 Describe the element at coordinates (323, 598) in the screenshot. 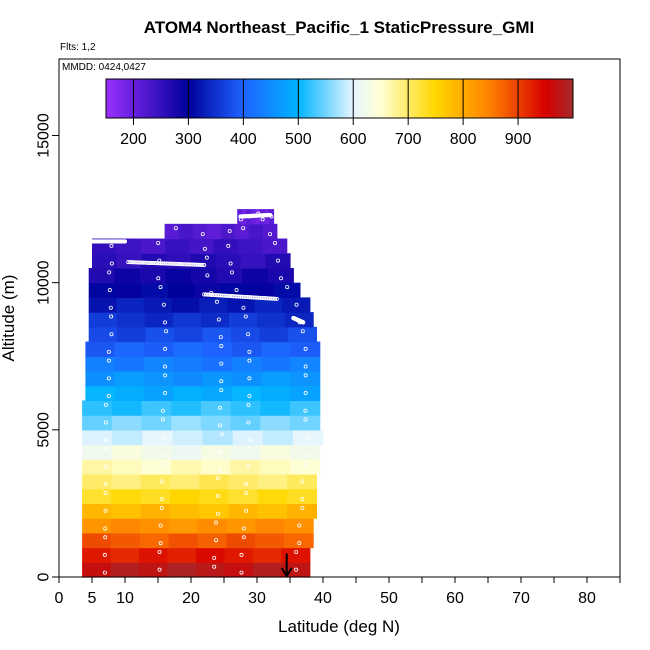

I see `x-tick-label: 40` at that location.